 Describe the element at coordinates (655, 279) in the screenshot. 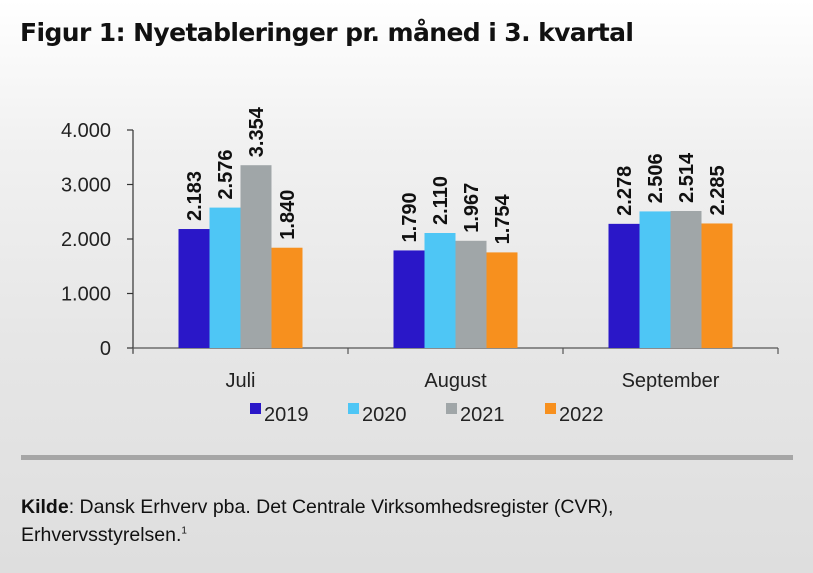

I see `bar-2020-september` at that location.